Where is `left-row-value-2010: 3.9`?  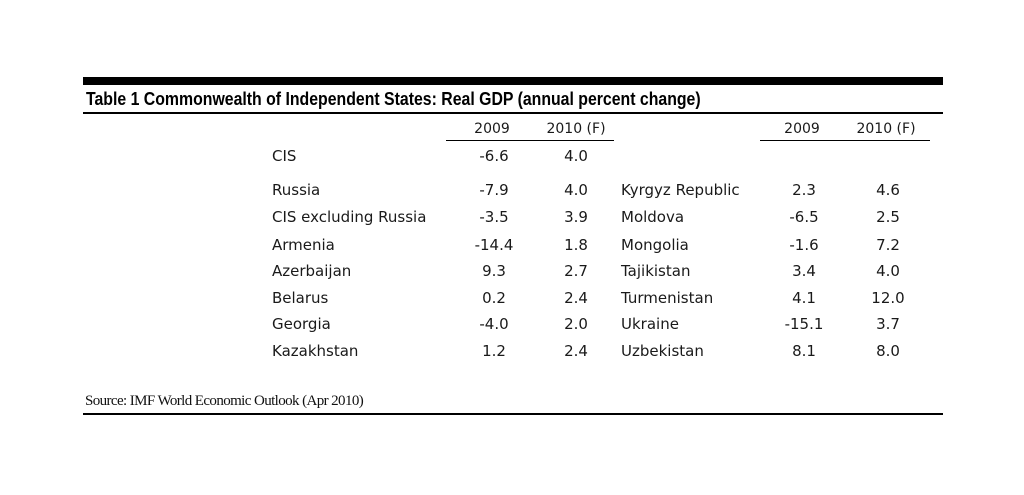 left-row-value-2010: 3.9 is located at coordinates (576, 217).